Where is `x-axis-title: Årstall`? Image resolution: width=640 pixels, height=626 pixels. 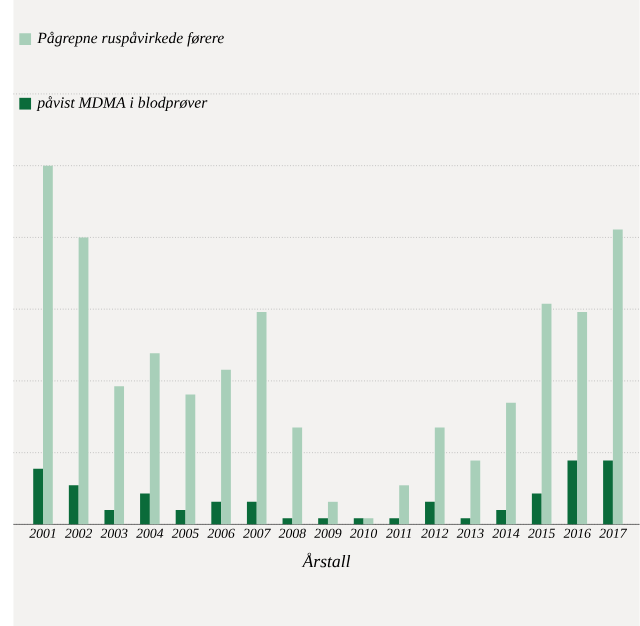 x-axis-title: Årstall is located at coordinates (326, 560).